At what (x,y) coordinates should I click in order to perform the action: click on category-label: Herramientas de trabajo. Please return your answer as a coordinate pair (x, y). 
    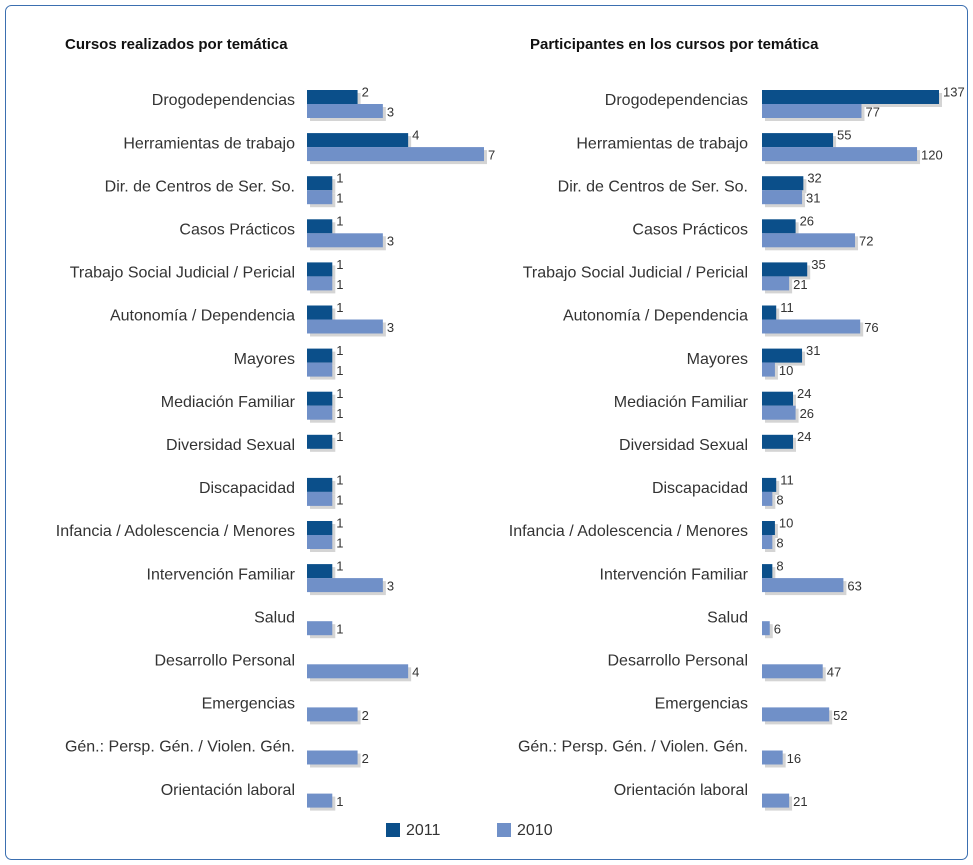
    Looking at the image, I should click on (209, 143).